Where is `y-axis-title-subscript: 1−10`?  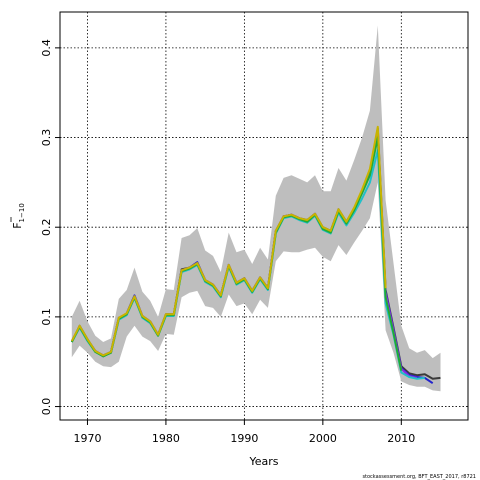 y-axis-title-subscript: 1−10 is located at coordinates (22, 212).